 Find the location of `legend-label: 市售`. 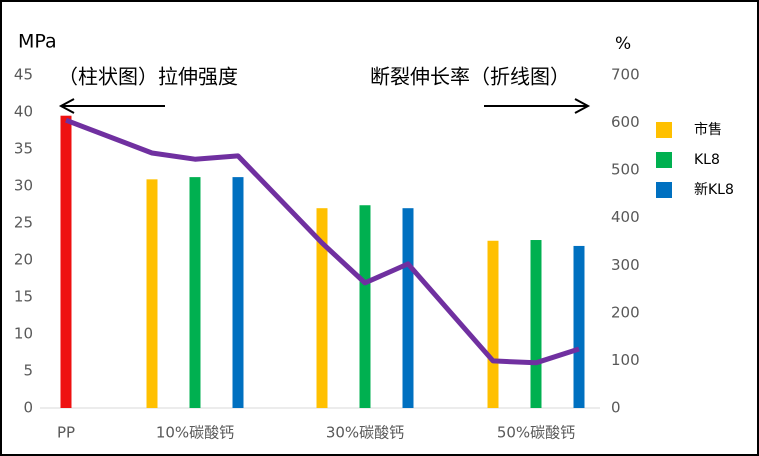

legend-label: 市售 is located at coordinates (708, 129).